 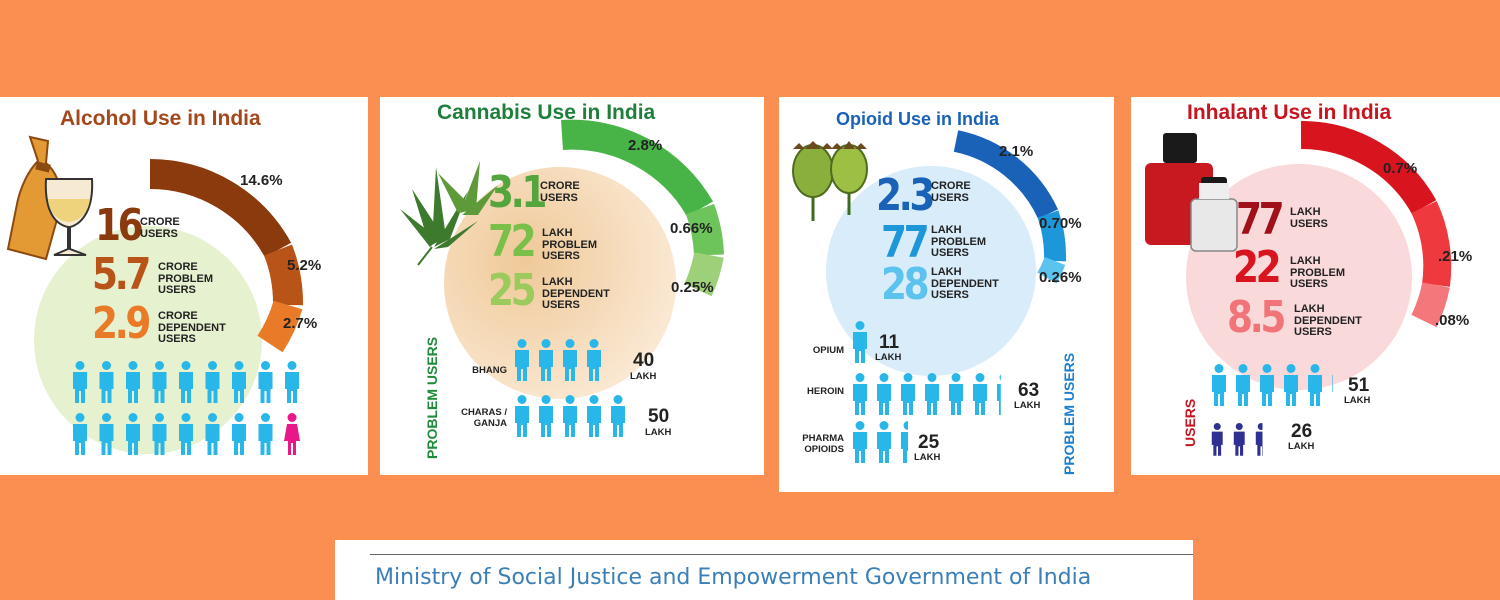 I want to click on opioid-heroin-value: 63, so click(x=1029, y=390).